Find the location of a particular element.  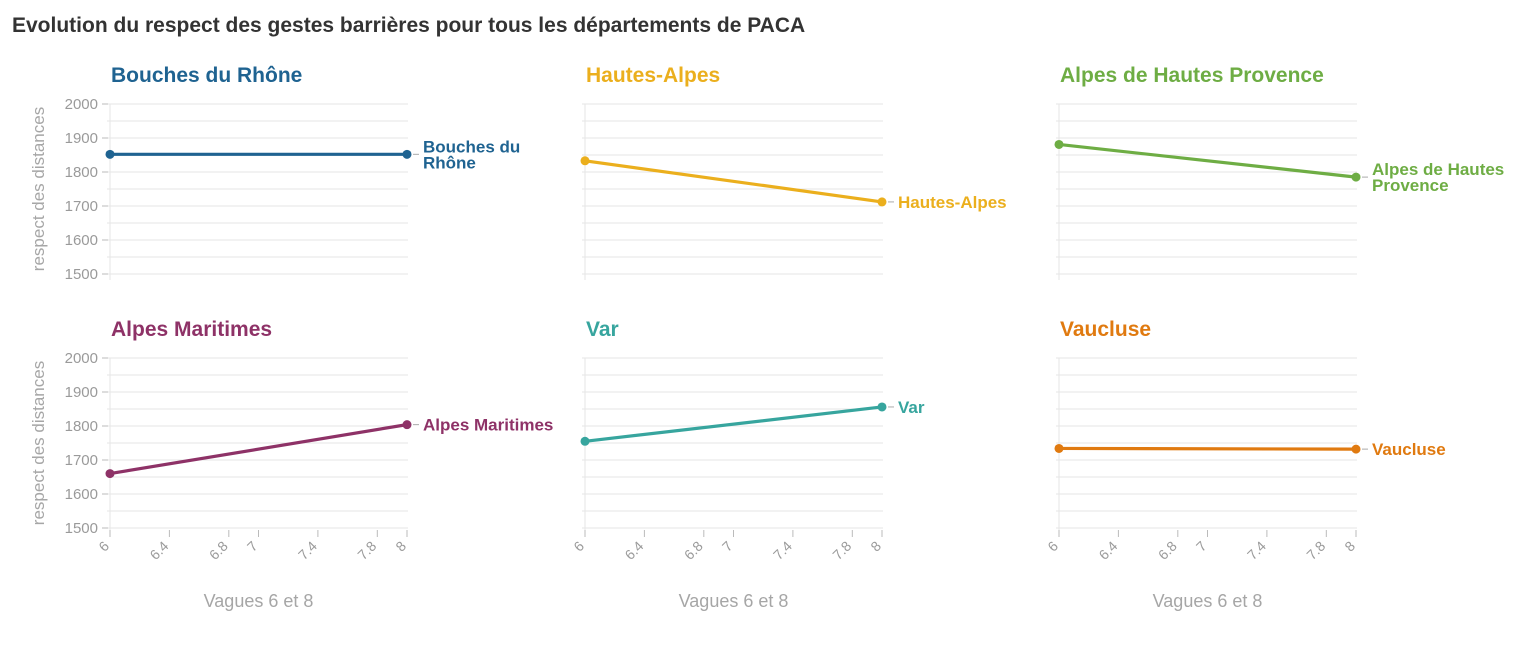

panel-1-end-label-line: Rhône is located at coordinates (449, 162).